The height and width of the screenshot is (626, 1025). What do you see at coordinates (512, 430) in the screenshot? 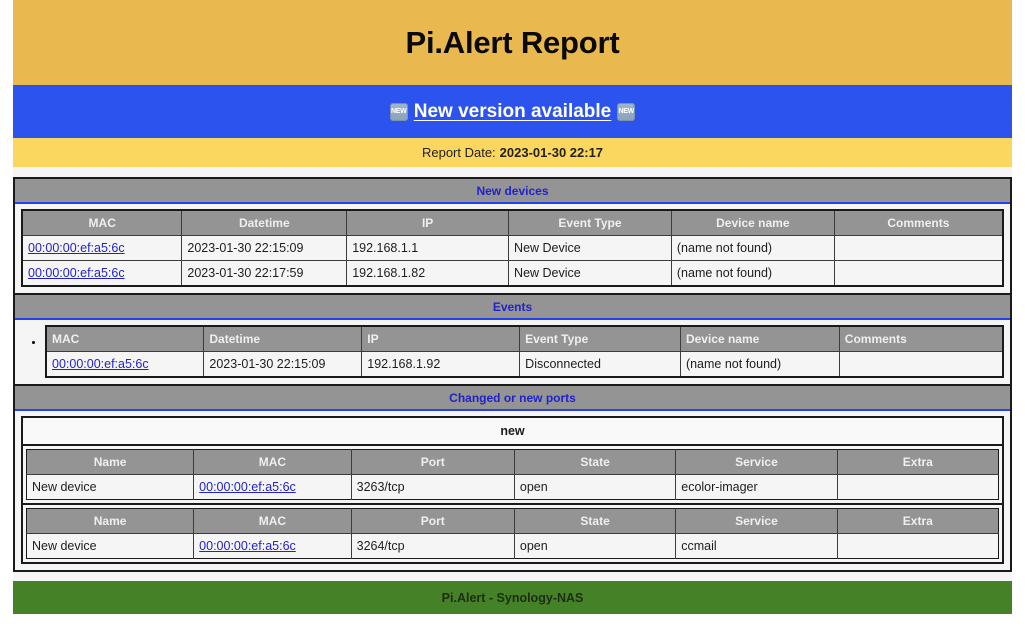
I see `ports-group-subtitle: new` at bounding box center [512, 430].